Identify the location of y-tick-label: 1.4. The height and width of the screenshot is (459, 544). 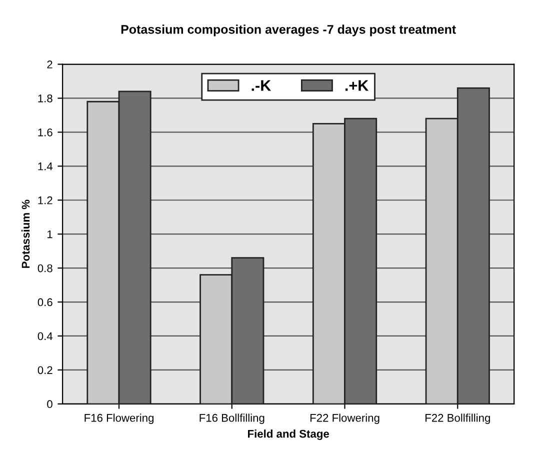
(45, 166).